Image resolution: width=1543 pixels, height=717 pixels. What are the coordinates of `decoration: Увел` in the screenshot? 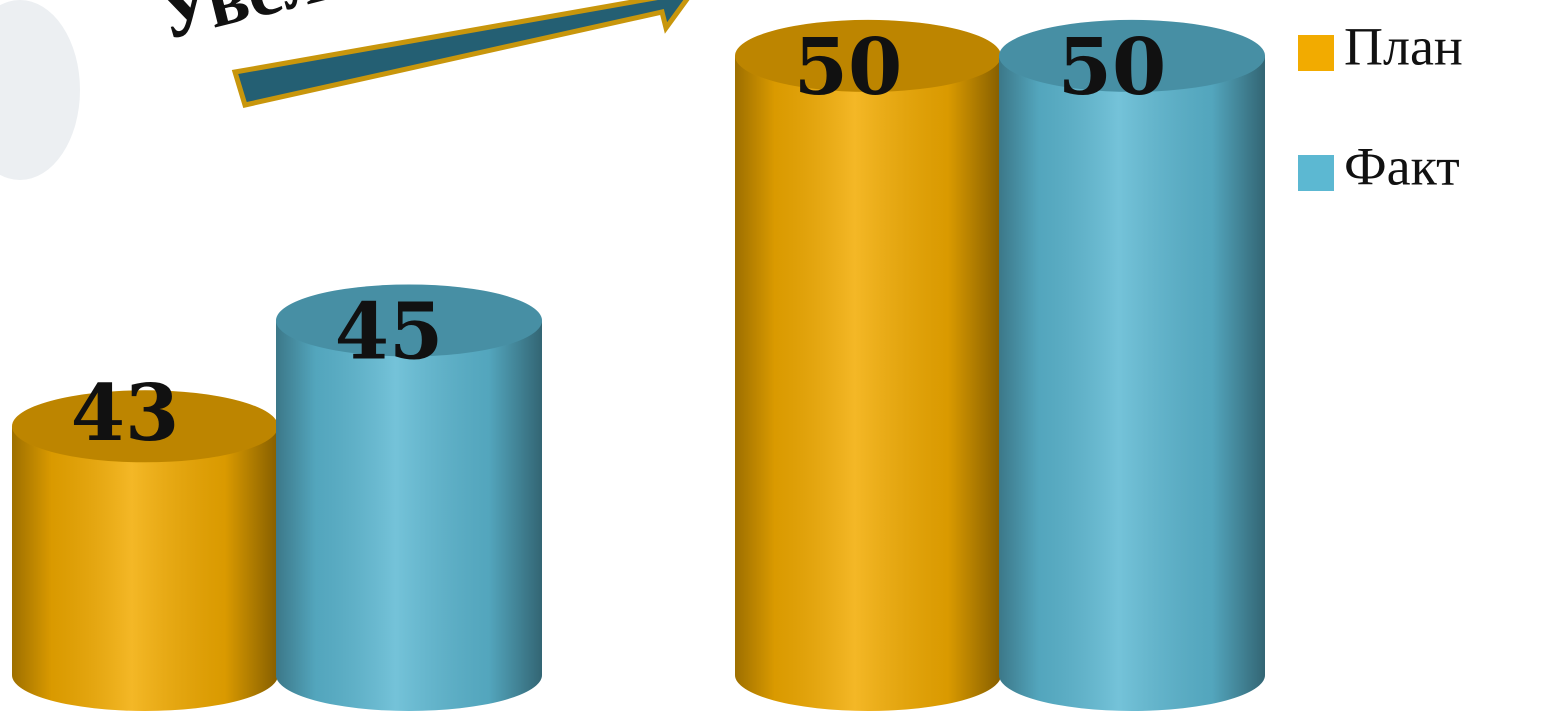 It's located at (345, 90).